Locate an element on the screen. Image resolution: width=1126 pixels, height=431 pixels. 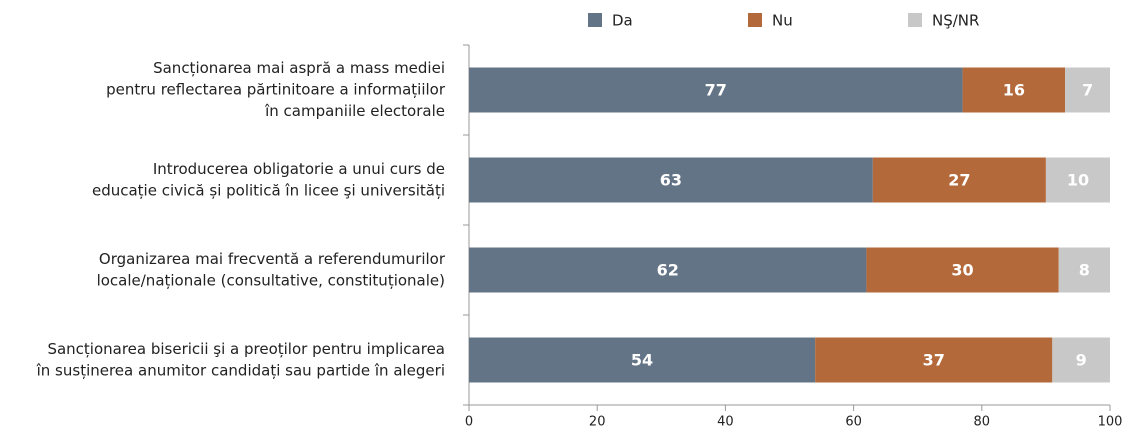
data-label: 16 is located at coordinates (1014, 90).